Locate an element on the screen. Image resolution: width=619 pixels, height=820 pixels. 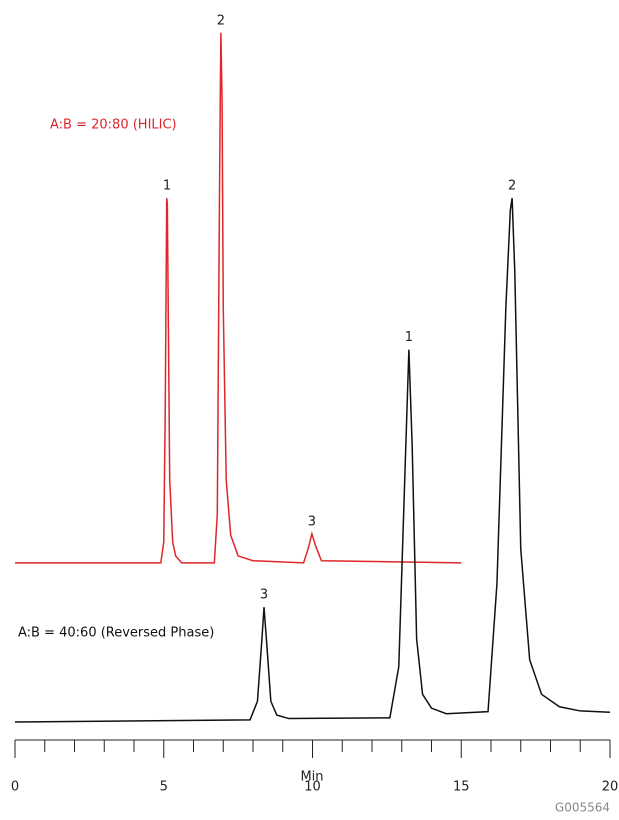
x-axis-label: Min is located at coordinates (311, 777).